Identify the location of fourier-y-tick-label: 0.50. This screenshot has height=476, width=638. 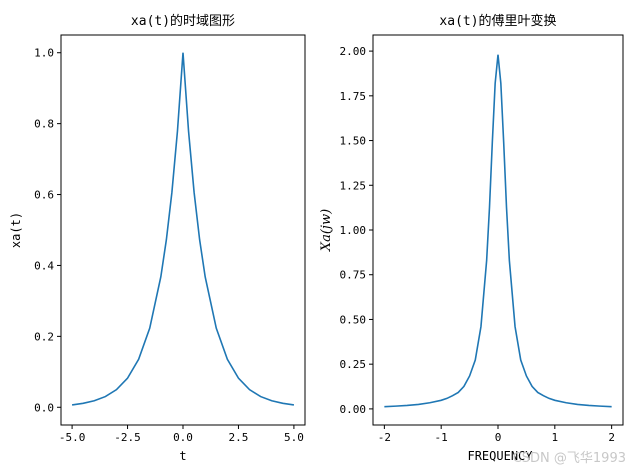
(353, 319).